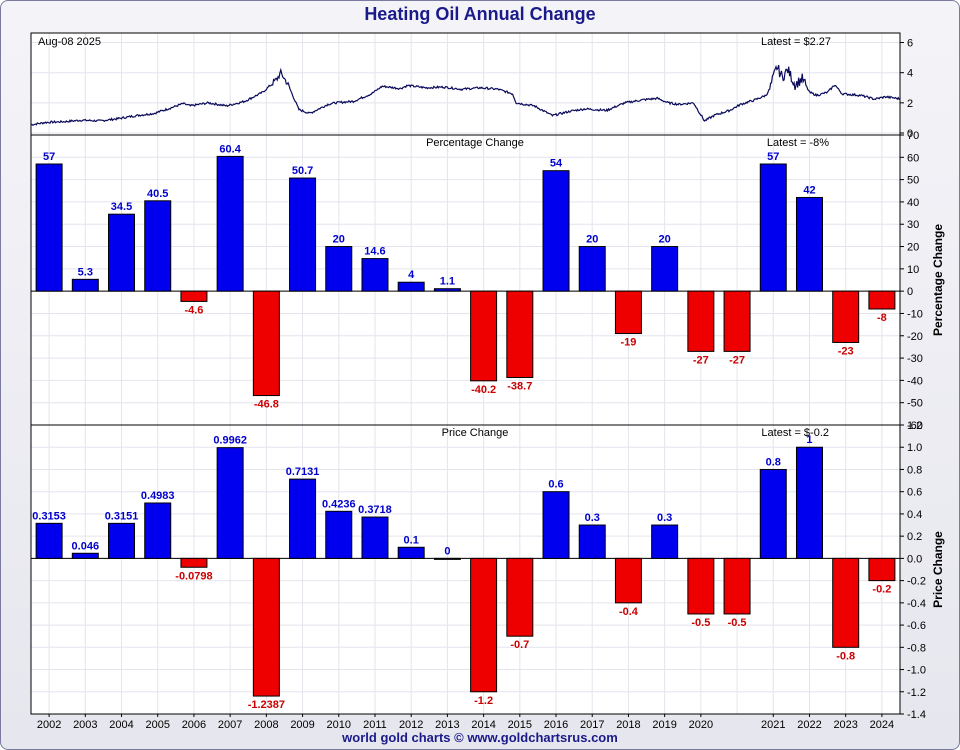 The image size is (960, 750). Describe the element at coordinates (913, 225) in the screenshot. I see `y-tick-label: 30` at that location.